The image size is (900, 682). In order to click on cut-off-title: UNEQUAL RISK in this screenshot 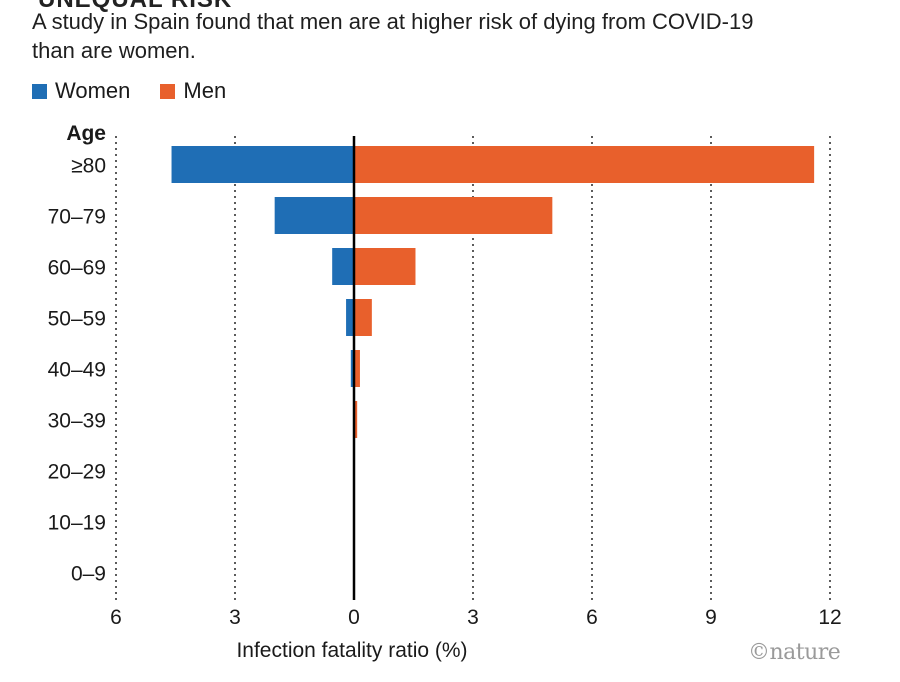, I will do `click(135, 7)`.